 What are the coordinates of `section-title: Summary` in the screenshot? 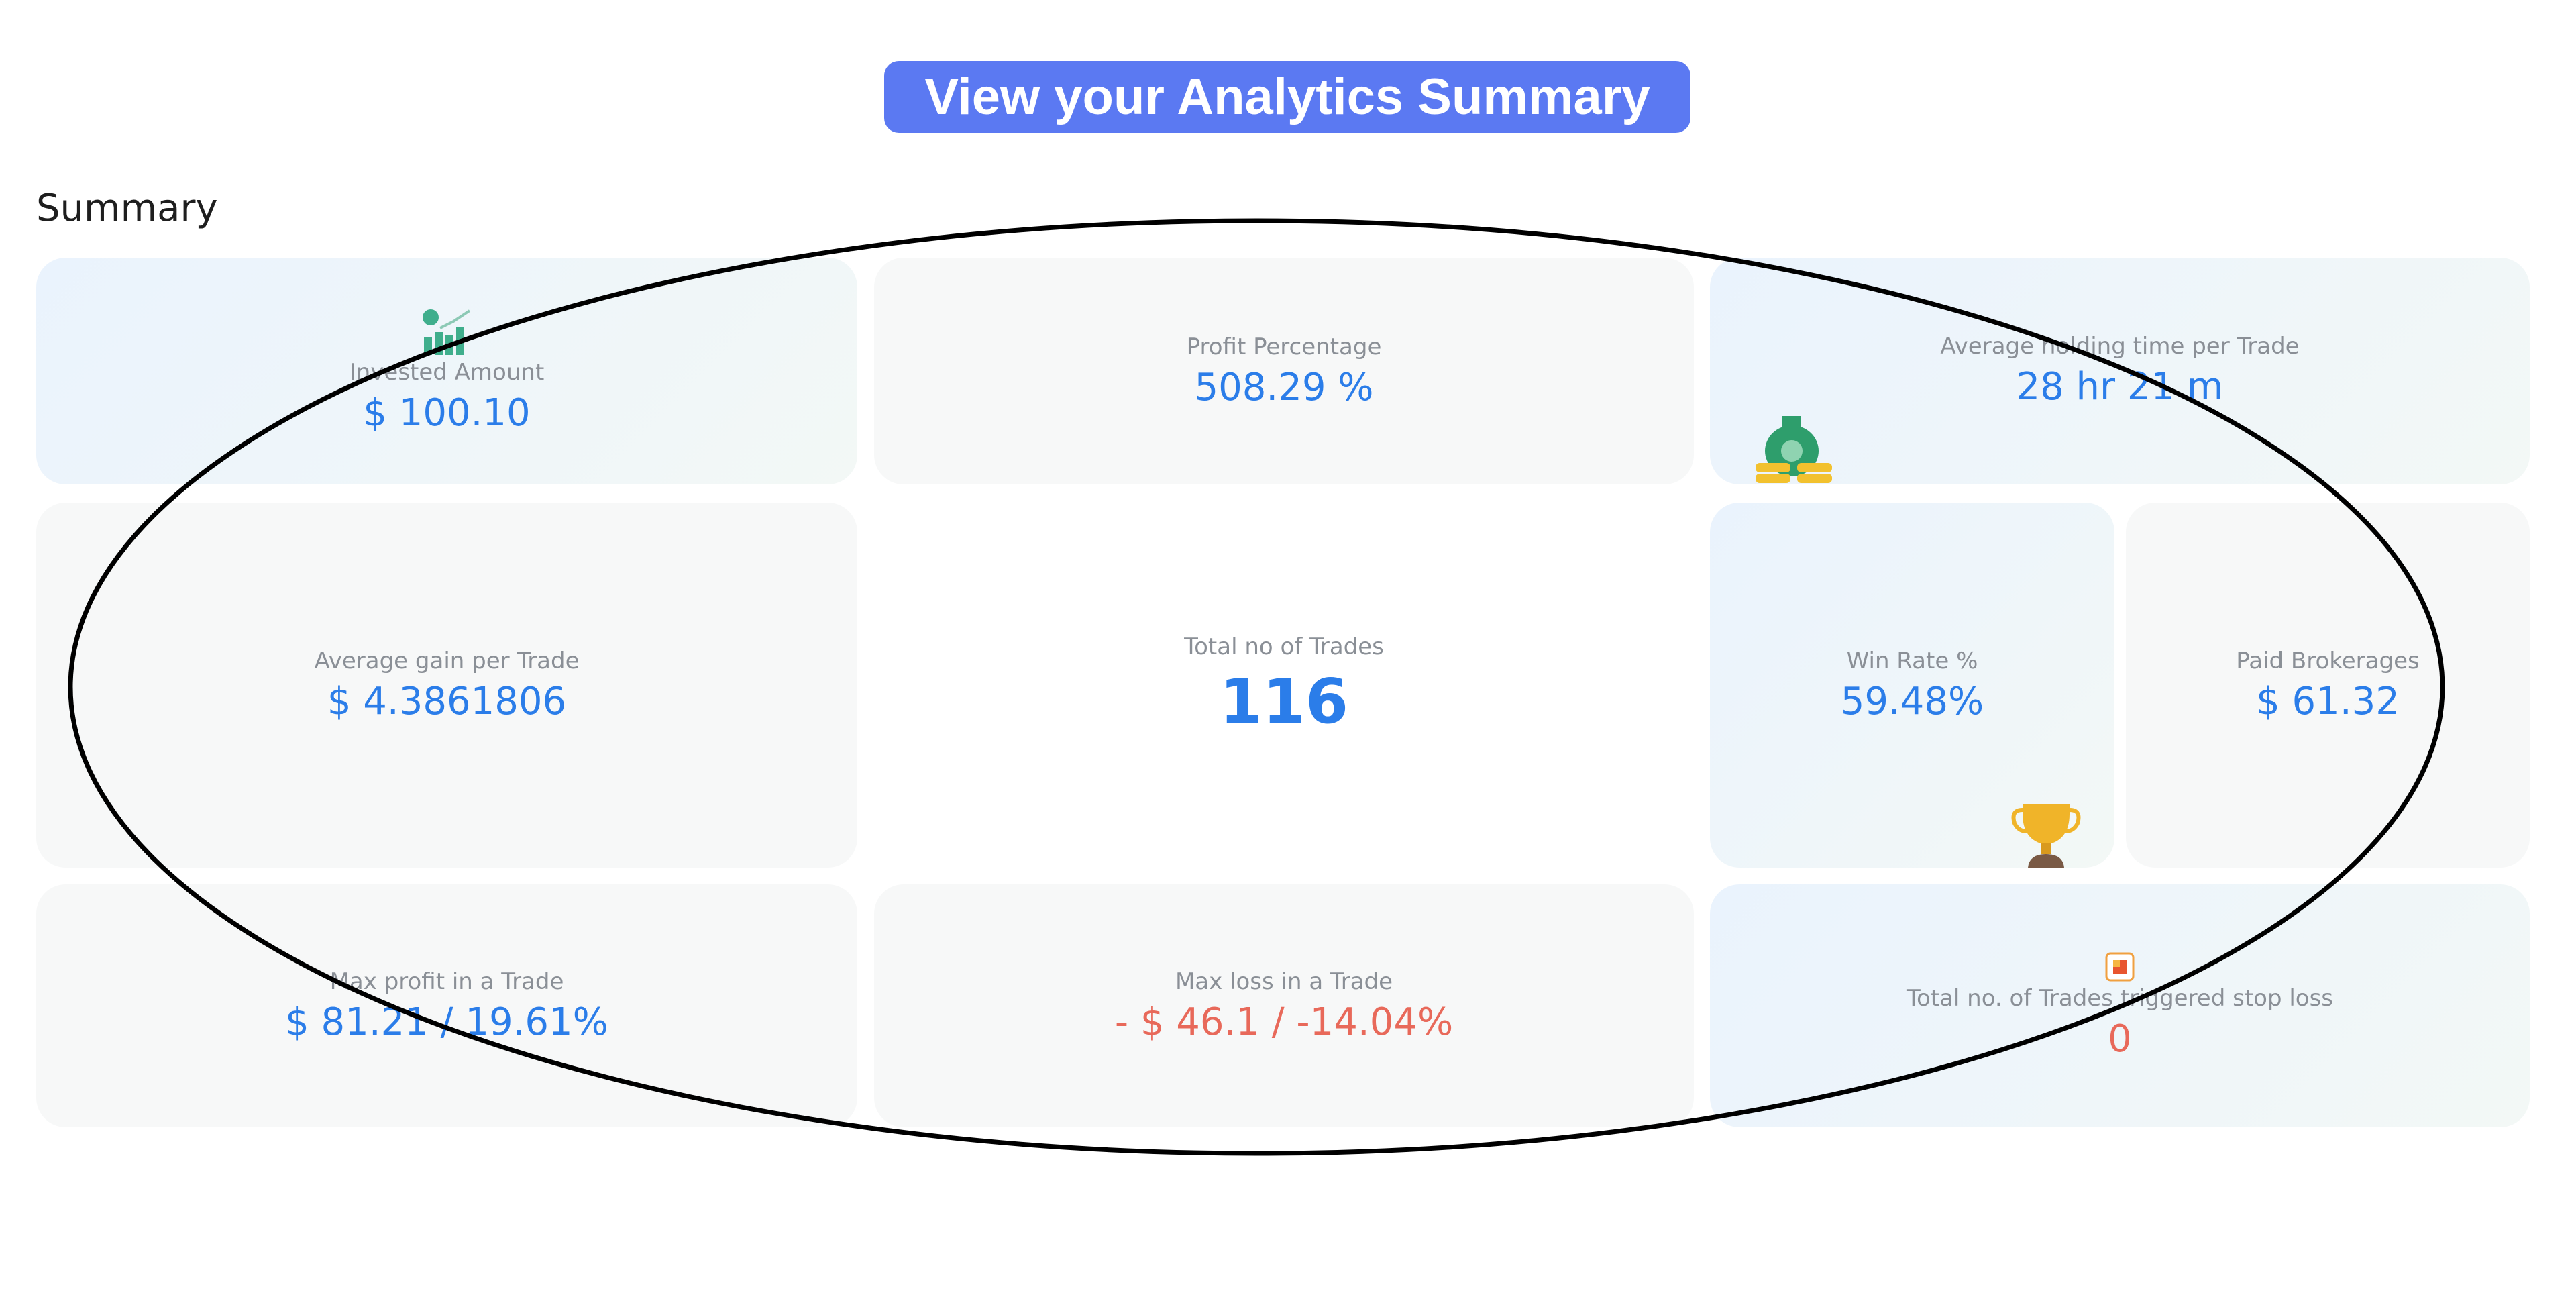 It's located at (127, 208).